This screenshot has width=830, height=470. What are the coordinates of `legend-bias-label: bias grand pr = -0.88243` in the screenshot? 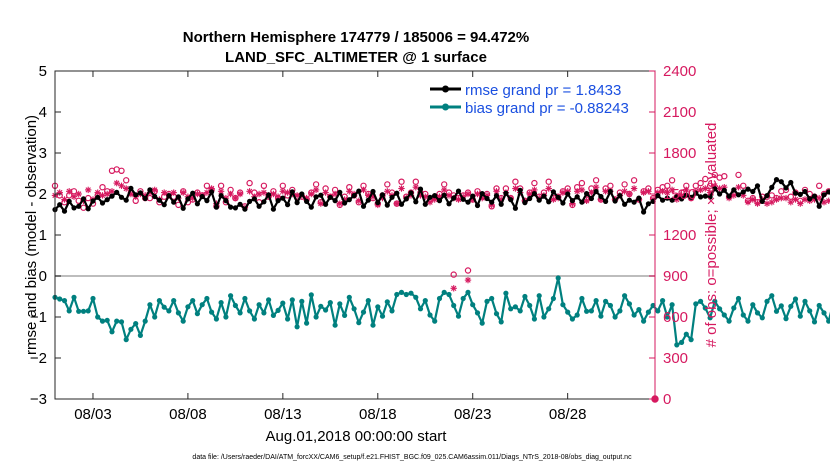 It's located at (547, 108).